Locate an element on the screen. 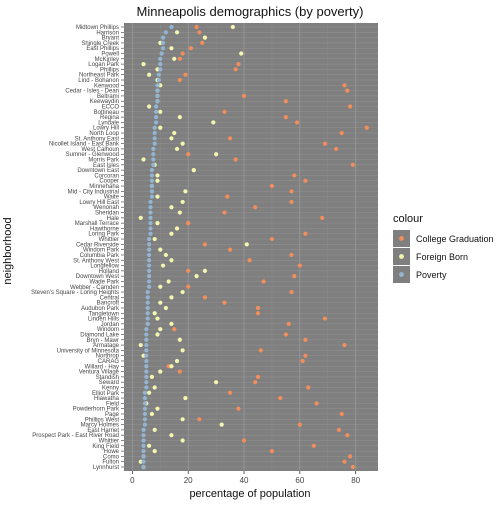 This screenshot has height=509, width=504. y-tick-label: Corcoran is located at coordinates (106, 176).